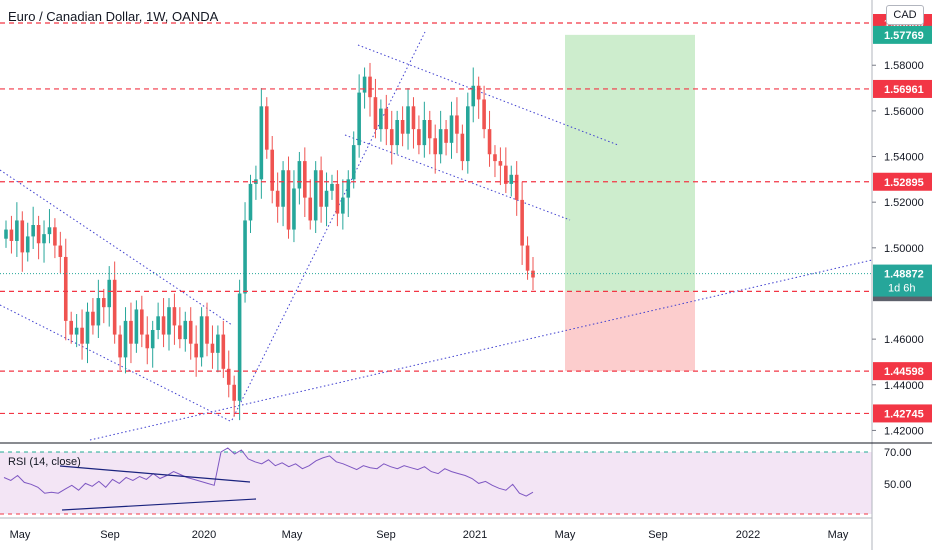 The image size is (932, 555). What do you see at coordinates (904, 431) in the screenshot?
I see `price-tick-label: 1.42000` at bounding box center [904, 431].